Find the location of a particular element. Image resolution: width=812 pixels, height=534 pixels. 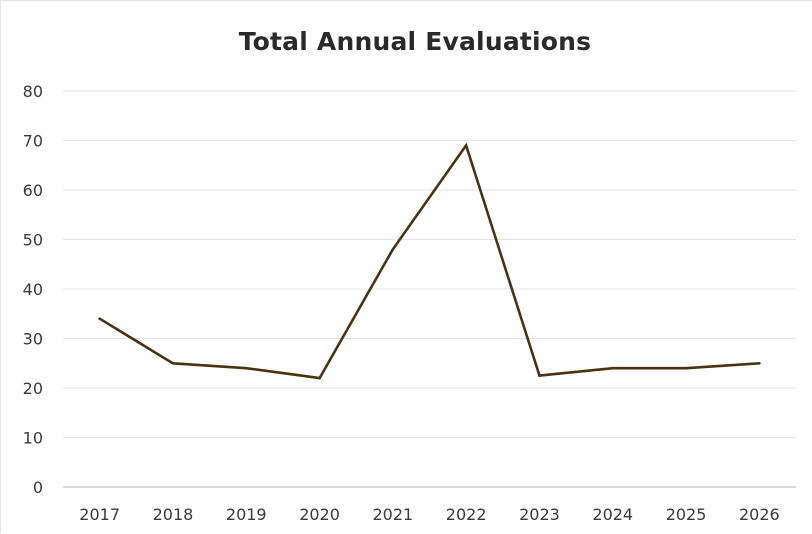

x-tick-label: 2022 is located at coordinates (466, 514).